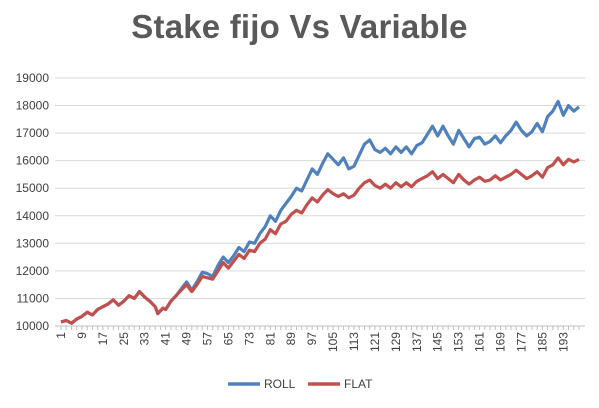 This screenshot has height=408, width=599. I want to click on y-tick-label: 11000, so click(33, 298).